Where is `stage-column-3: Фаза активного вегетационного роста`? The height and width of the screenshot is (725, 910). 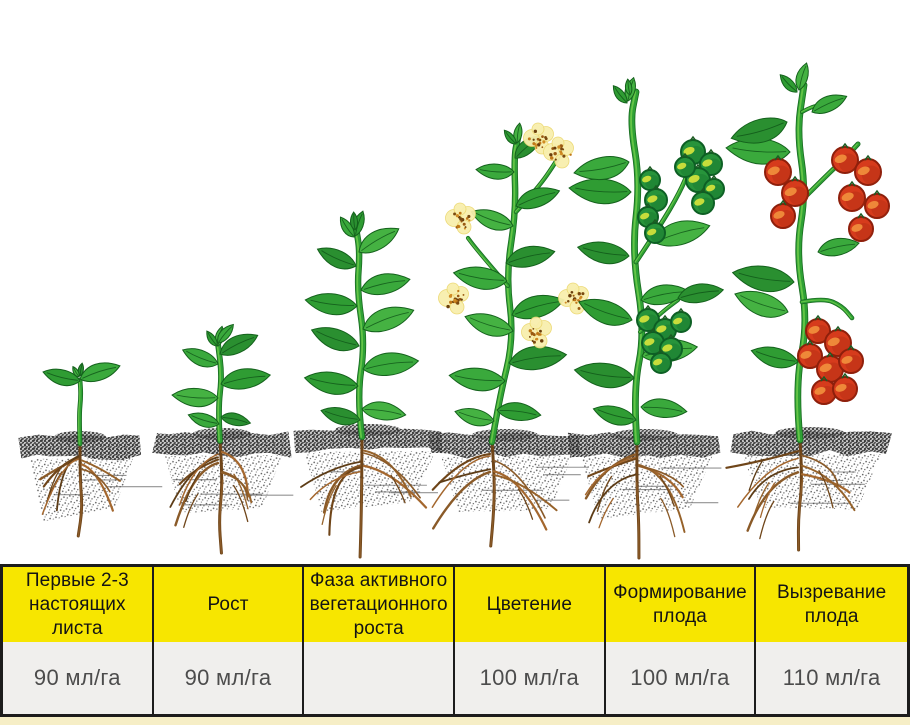 stage-column-3: Фаза активного вегетационного роста is located at coordinates (379, 640).